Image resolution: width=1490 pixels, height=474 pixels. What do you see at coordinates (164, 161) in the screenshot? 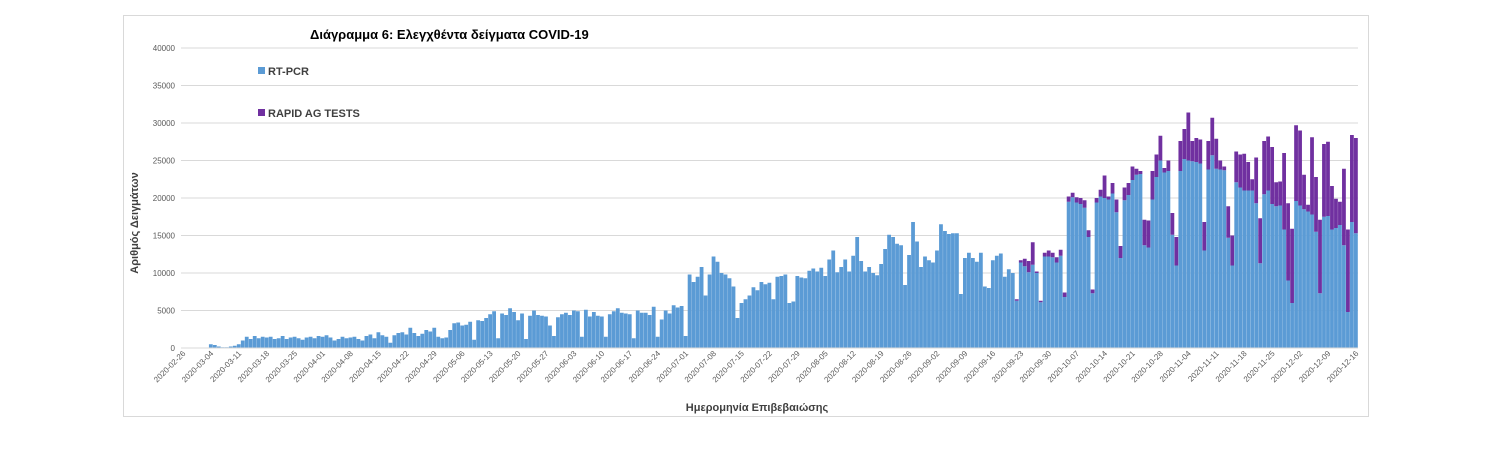
I see `y-tick-label: 25000` at bounding box center [164, 161].